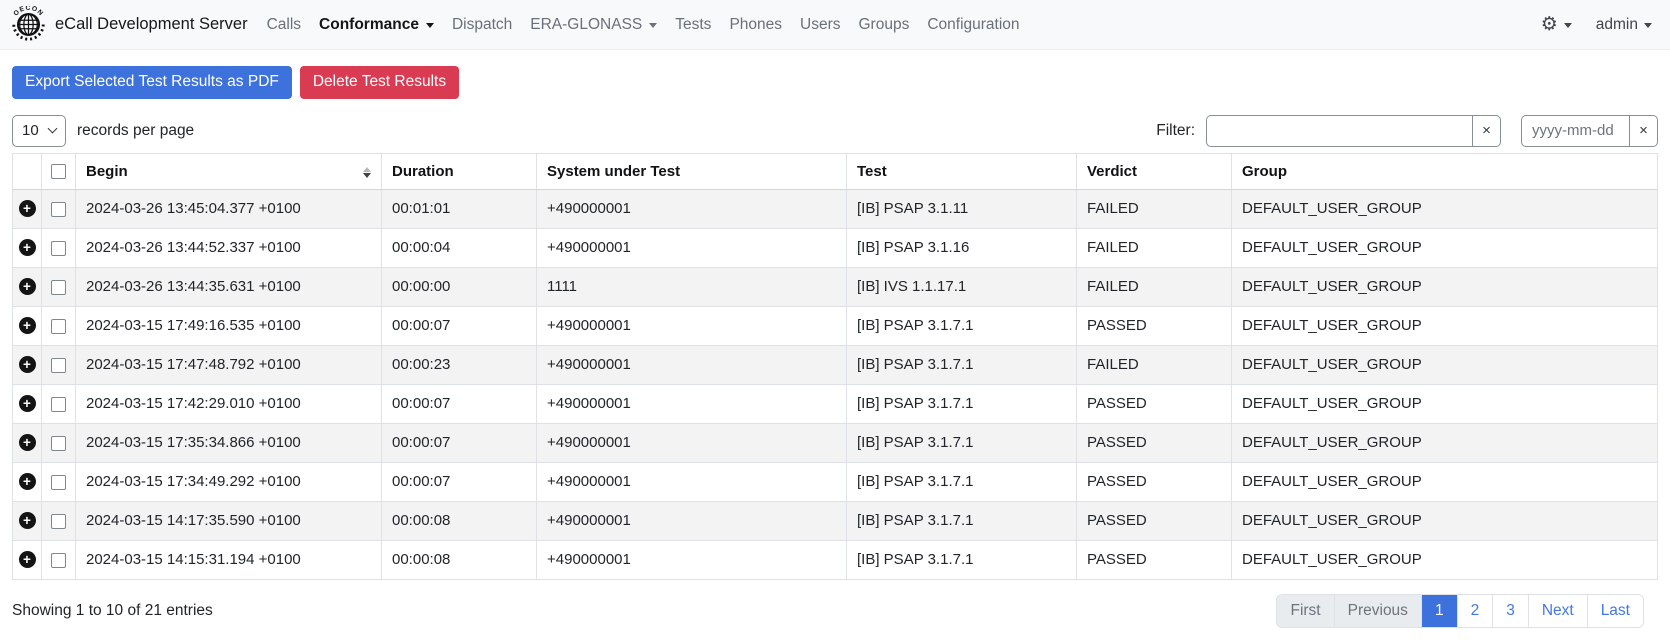 The height and width of the screenshot is (644, 1670). I want to click on delete-results-button: Delete Test Results, so click(379, 82).